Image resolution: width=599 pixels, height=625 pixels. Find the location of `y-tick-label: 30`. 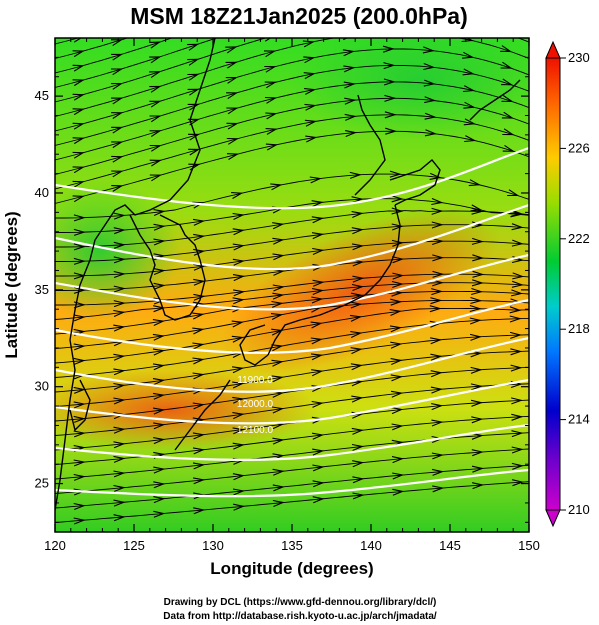

y-tick-label: 30 is located at coordinates (42, 386).